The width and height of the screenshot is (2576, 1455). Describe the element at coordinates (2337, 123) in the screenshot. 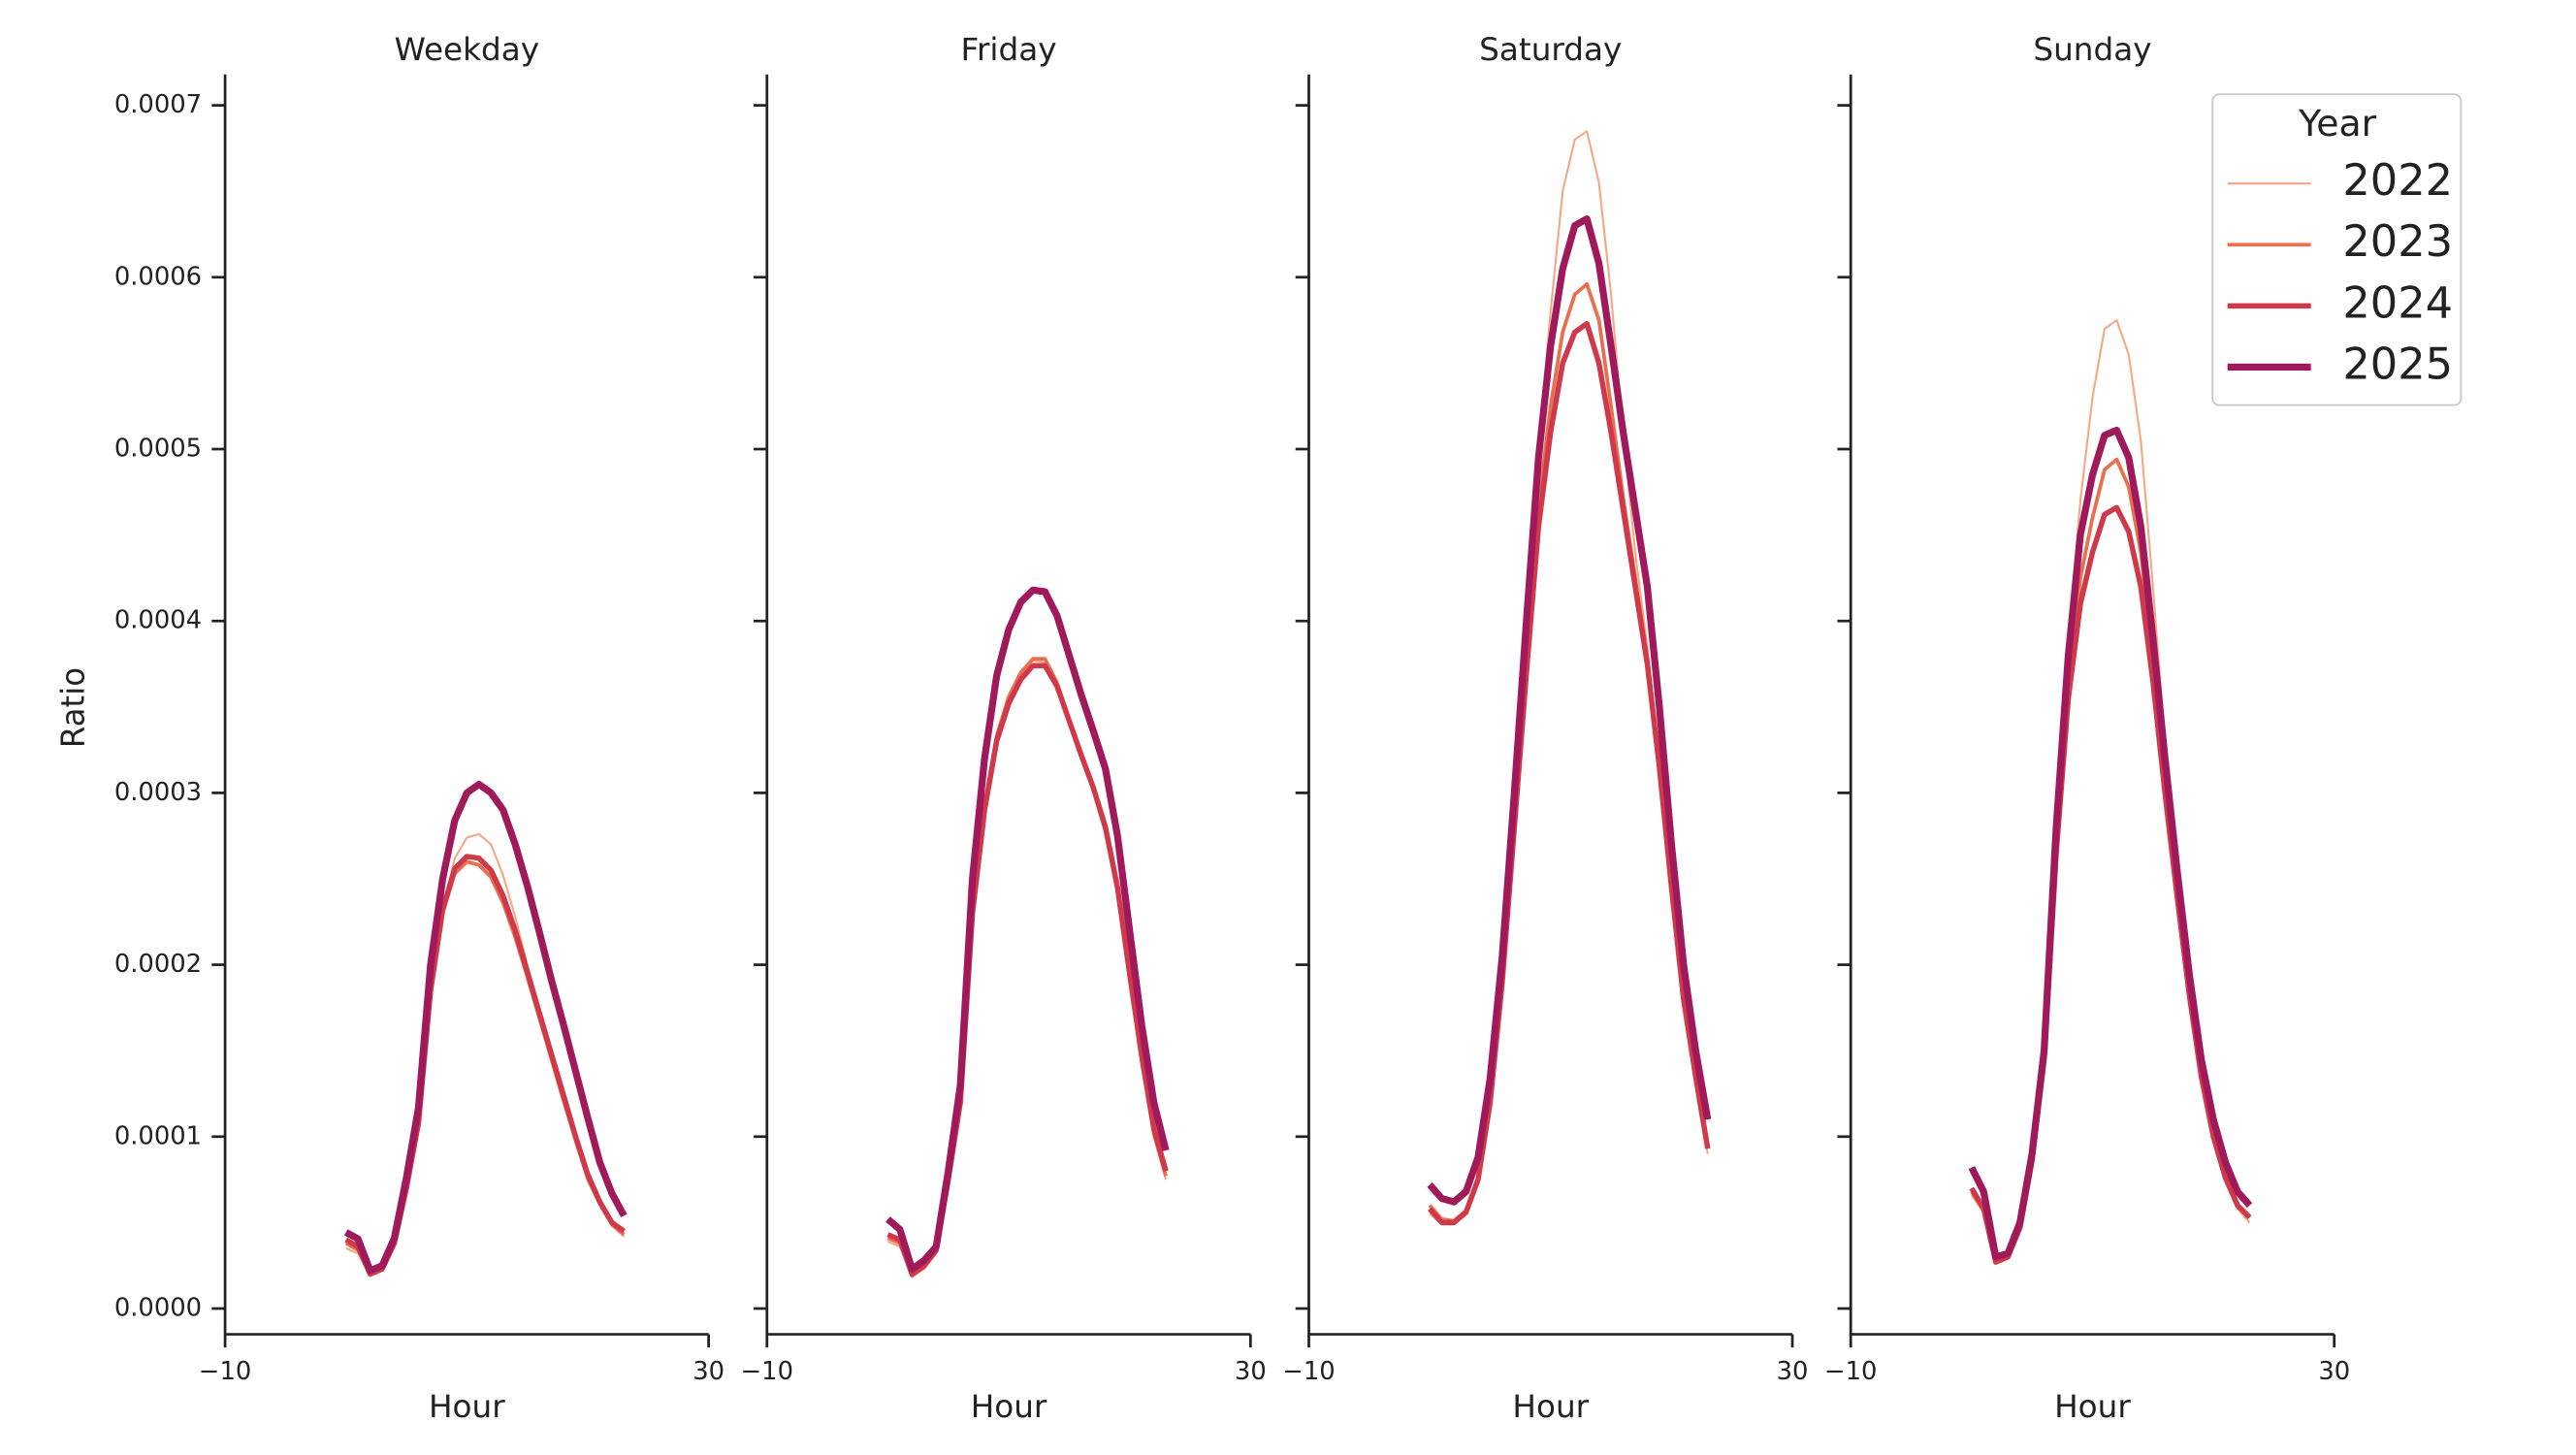

I see `legend-title: Year` at that location.